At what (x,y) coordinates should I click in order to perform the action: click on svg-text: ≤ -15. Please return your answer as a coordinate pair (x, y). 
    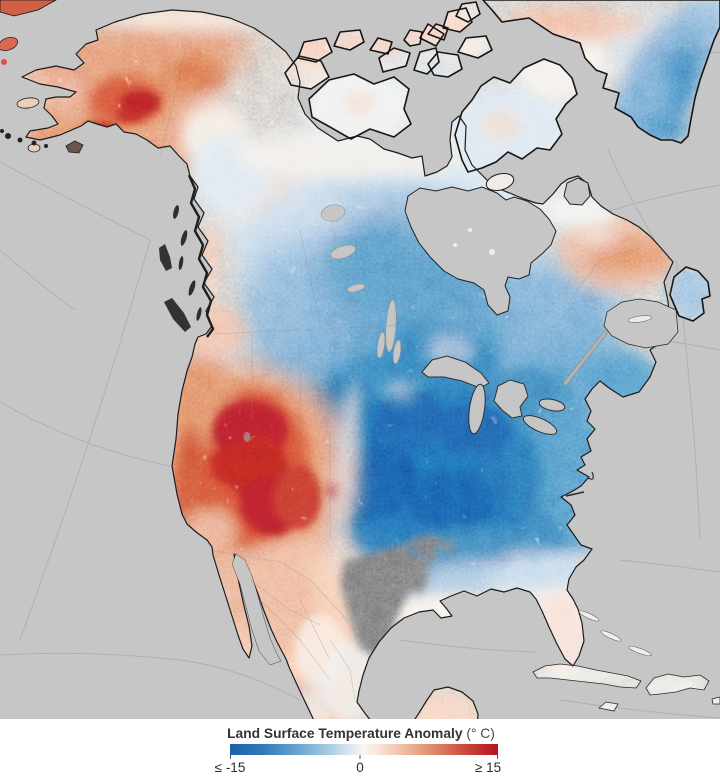
    Looking at the image, I should click on (230, 767).